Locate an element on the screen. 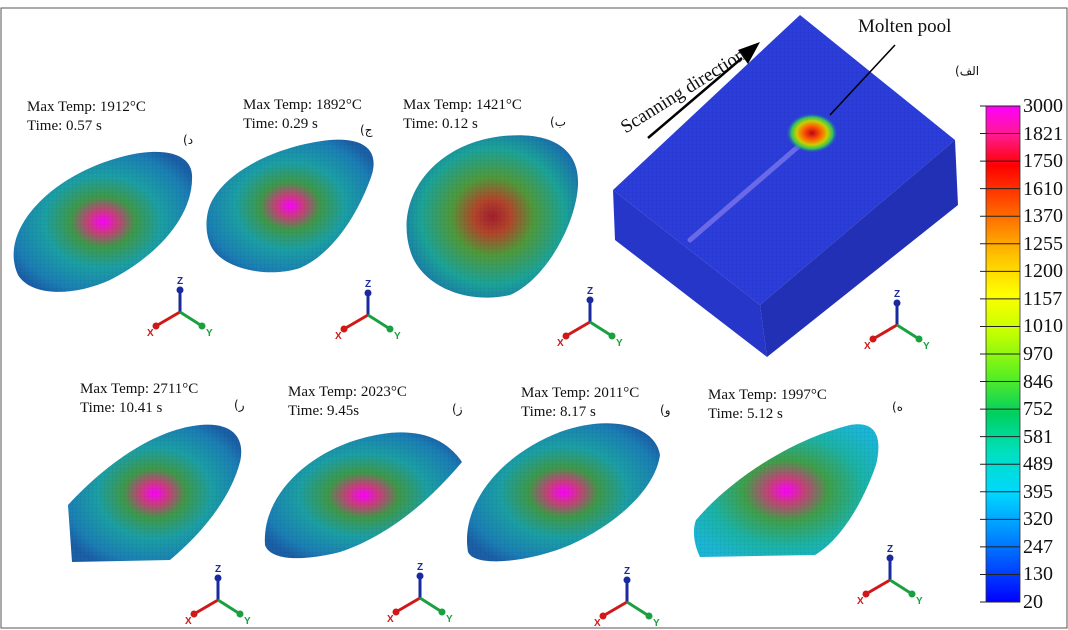 Image resolution: width=1068 pixels, height=630 pixels. panel-d-label: Max Temp: 1912°C Time: 0.57 s is located at coordinates (86, 117).